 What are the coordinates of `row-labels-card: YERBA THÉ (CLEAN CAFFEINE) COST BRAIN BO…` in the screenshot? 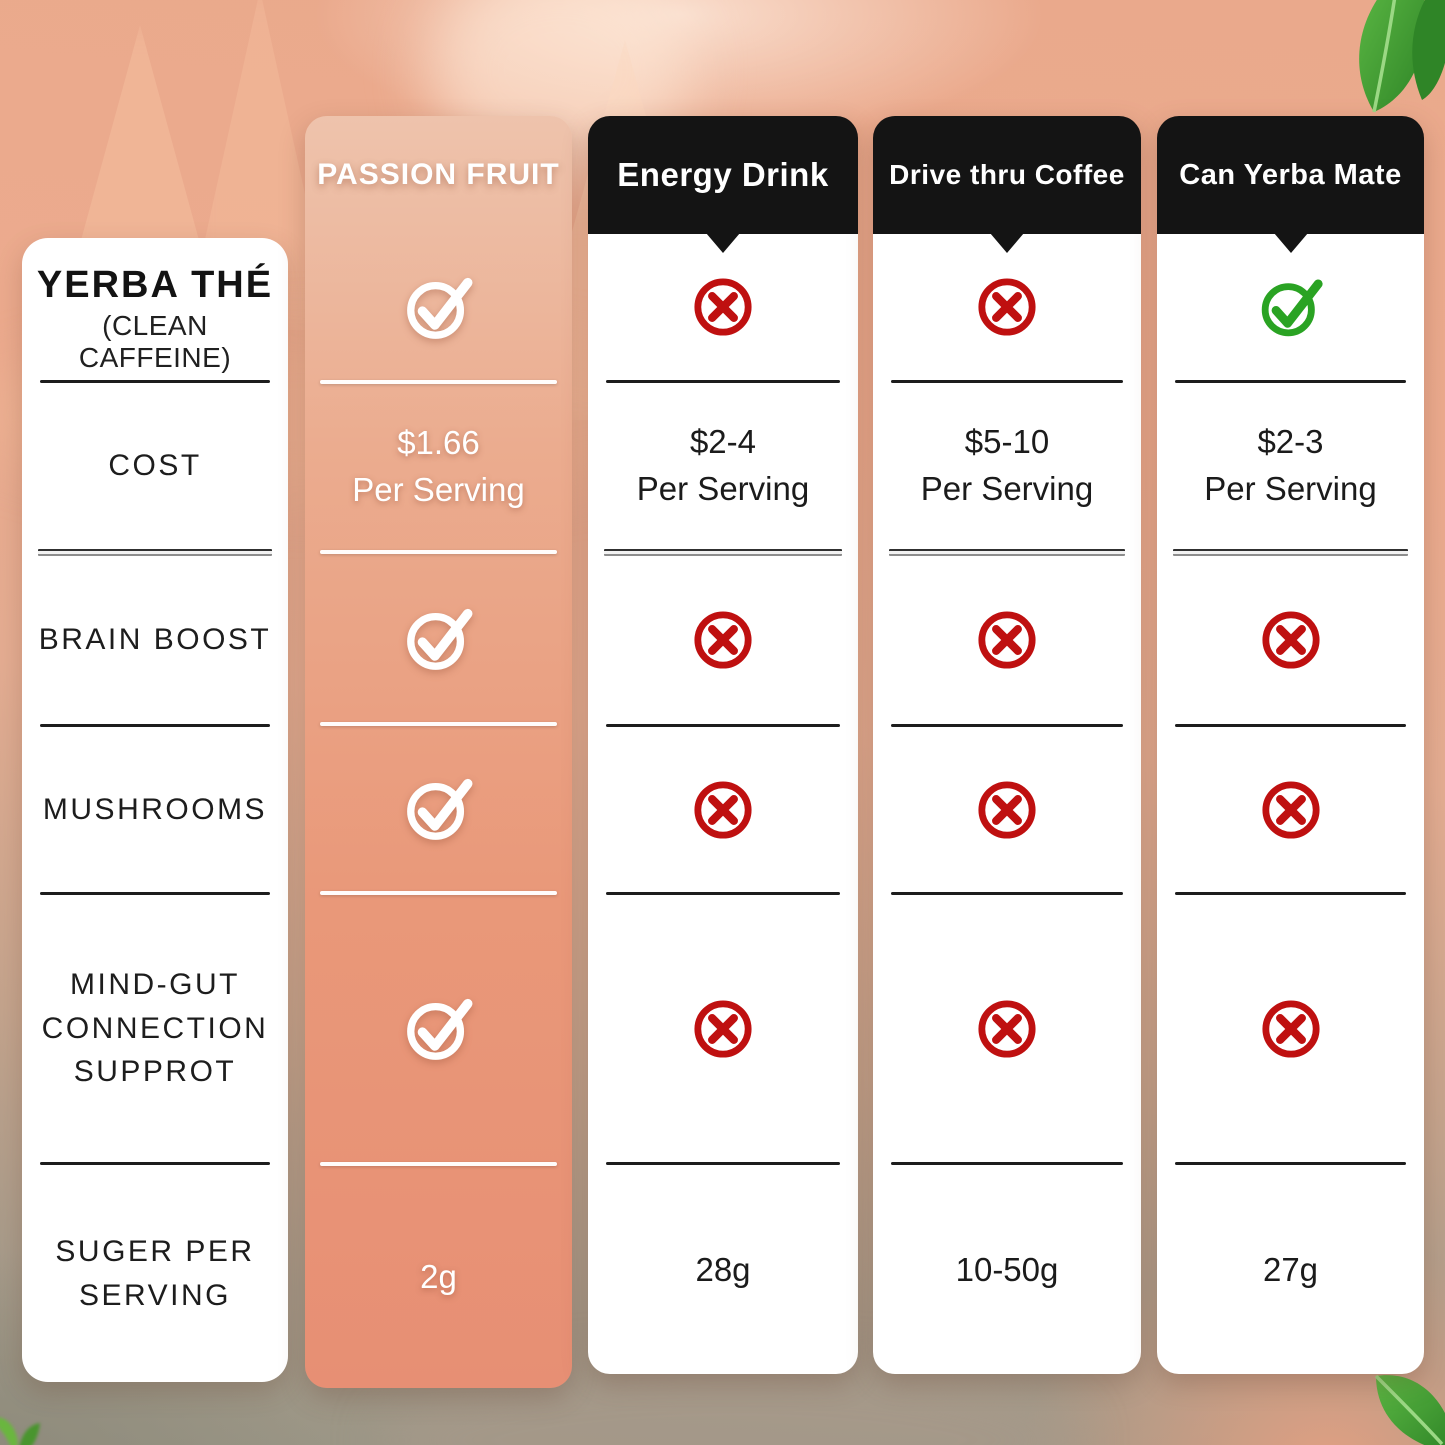 It's located at (155, 810).